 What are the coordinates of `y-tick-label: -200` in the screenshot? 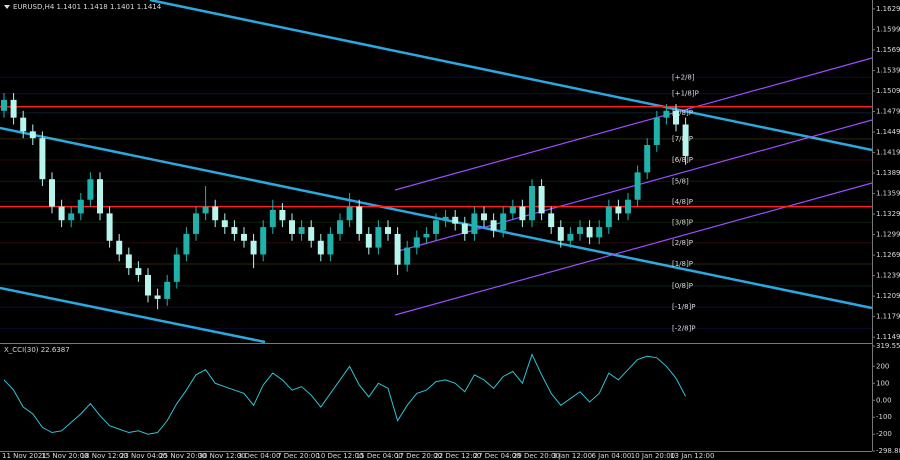 It's located at (884, 434).